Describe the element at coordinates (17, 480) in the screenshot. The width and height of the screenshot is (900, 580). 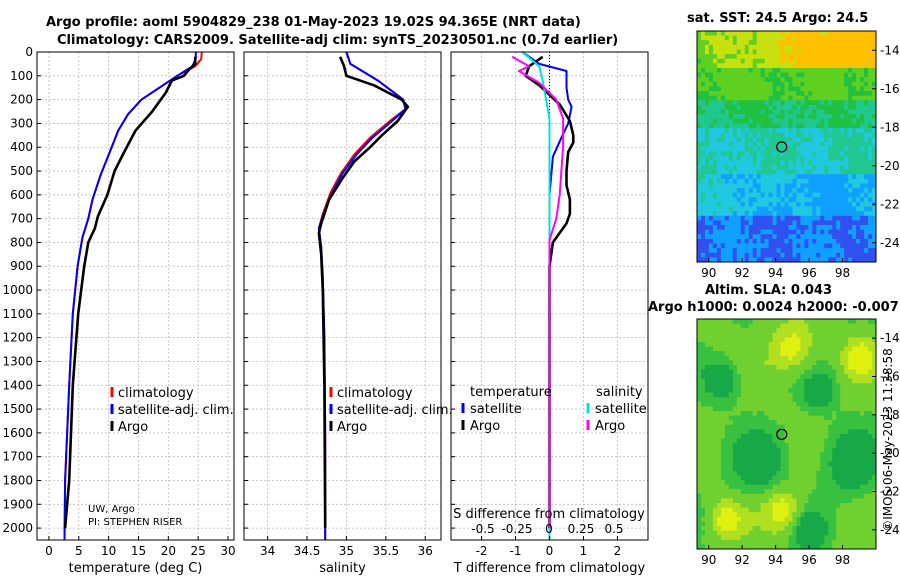
I see `depth-tick-label: 1800` at that location.